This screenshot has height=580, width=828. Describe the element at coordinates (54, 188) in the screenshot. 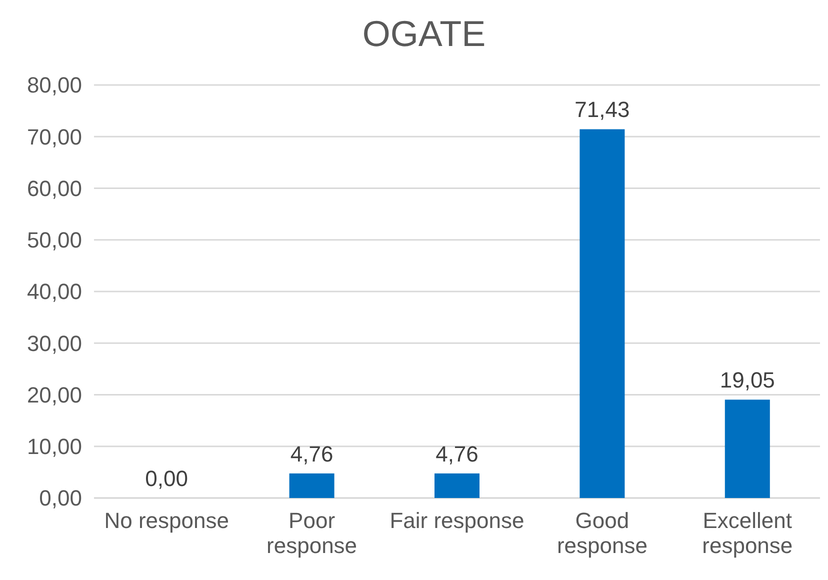

I see `y-tick-label: 60,00` at that location.